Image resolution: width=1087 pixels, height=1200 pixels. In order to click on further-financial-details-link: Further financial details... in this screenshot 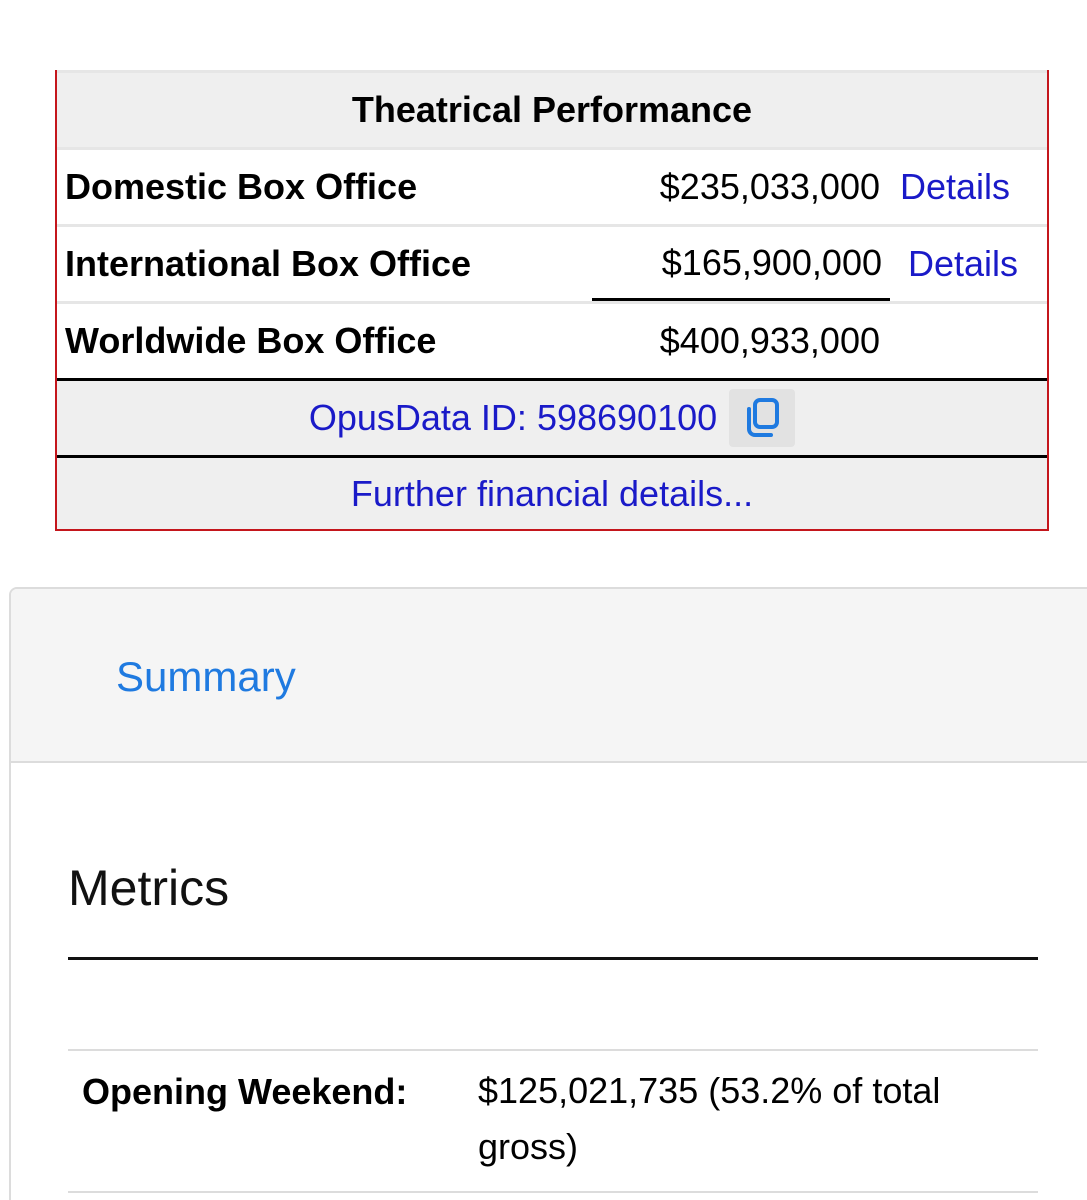, I will do `click(552, 493)`.